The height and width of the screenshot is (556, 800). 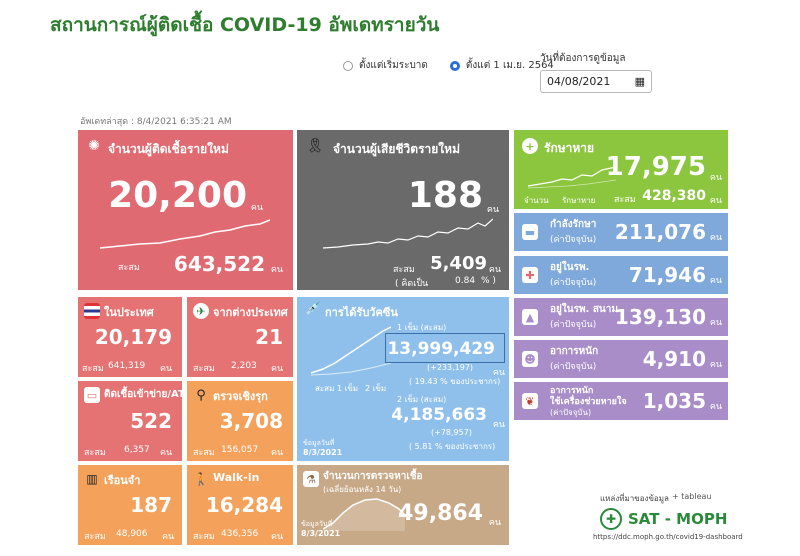 What do you see at coordinates (573, 367) in the screenshot?
I see `severe-sub: (ค่าปัจจุบัน)` at bounding box center [573, 367].